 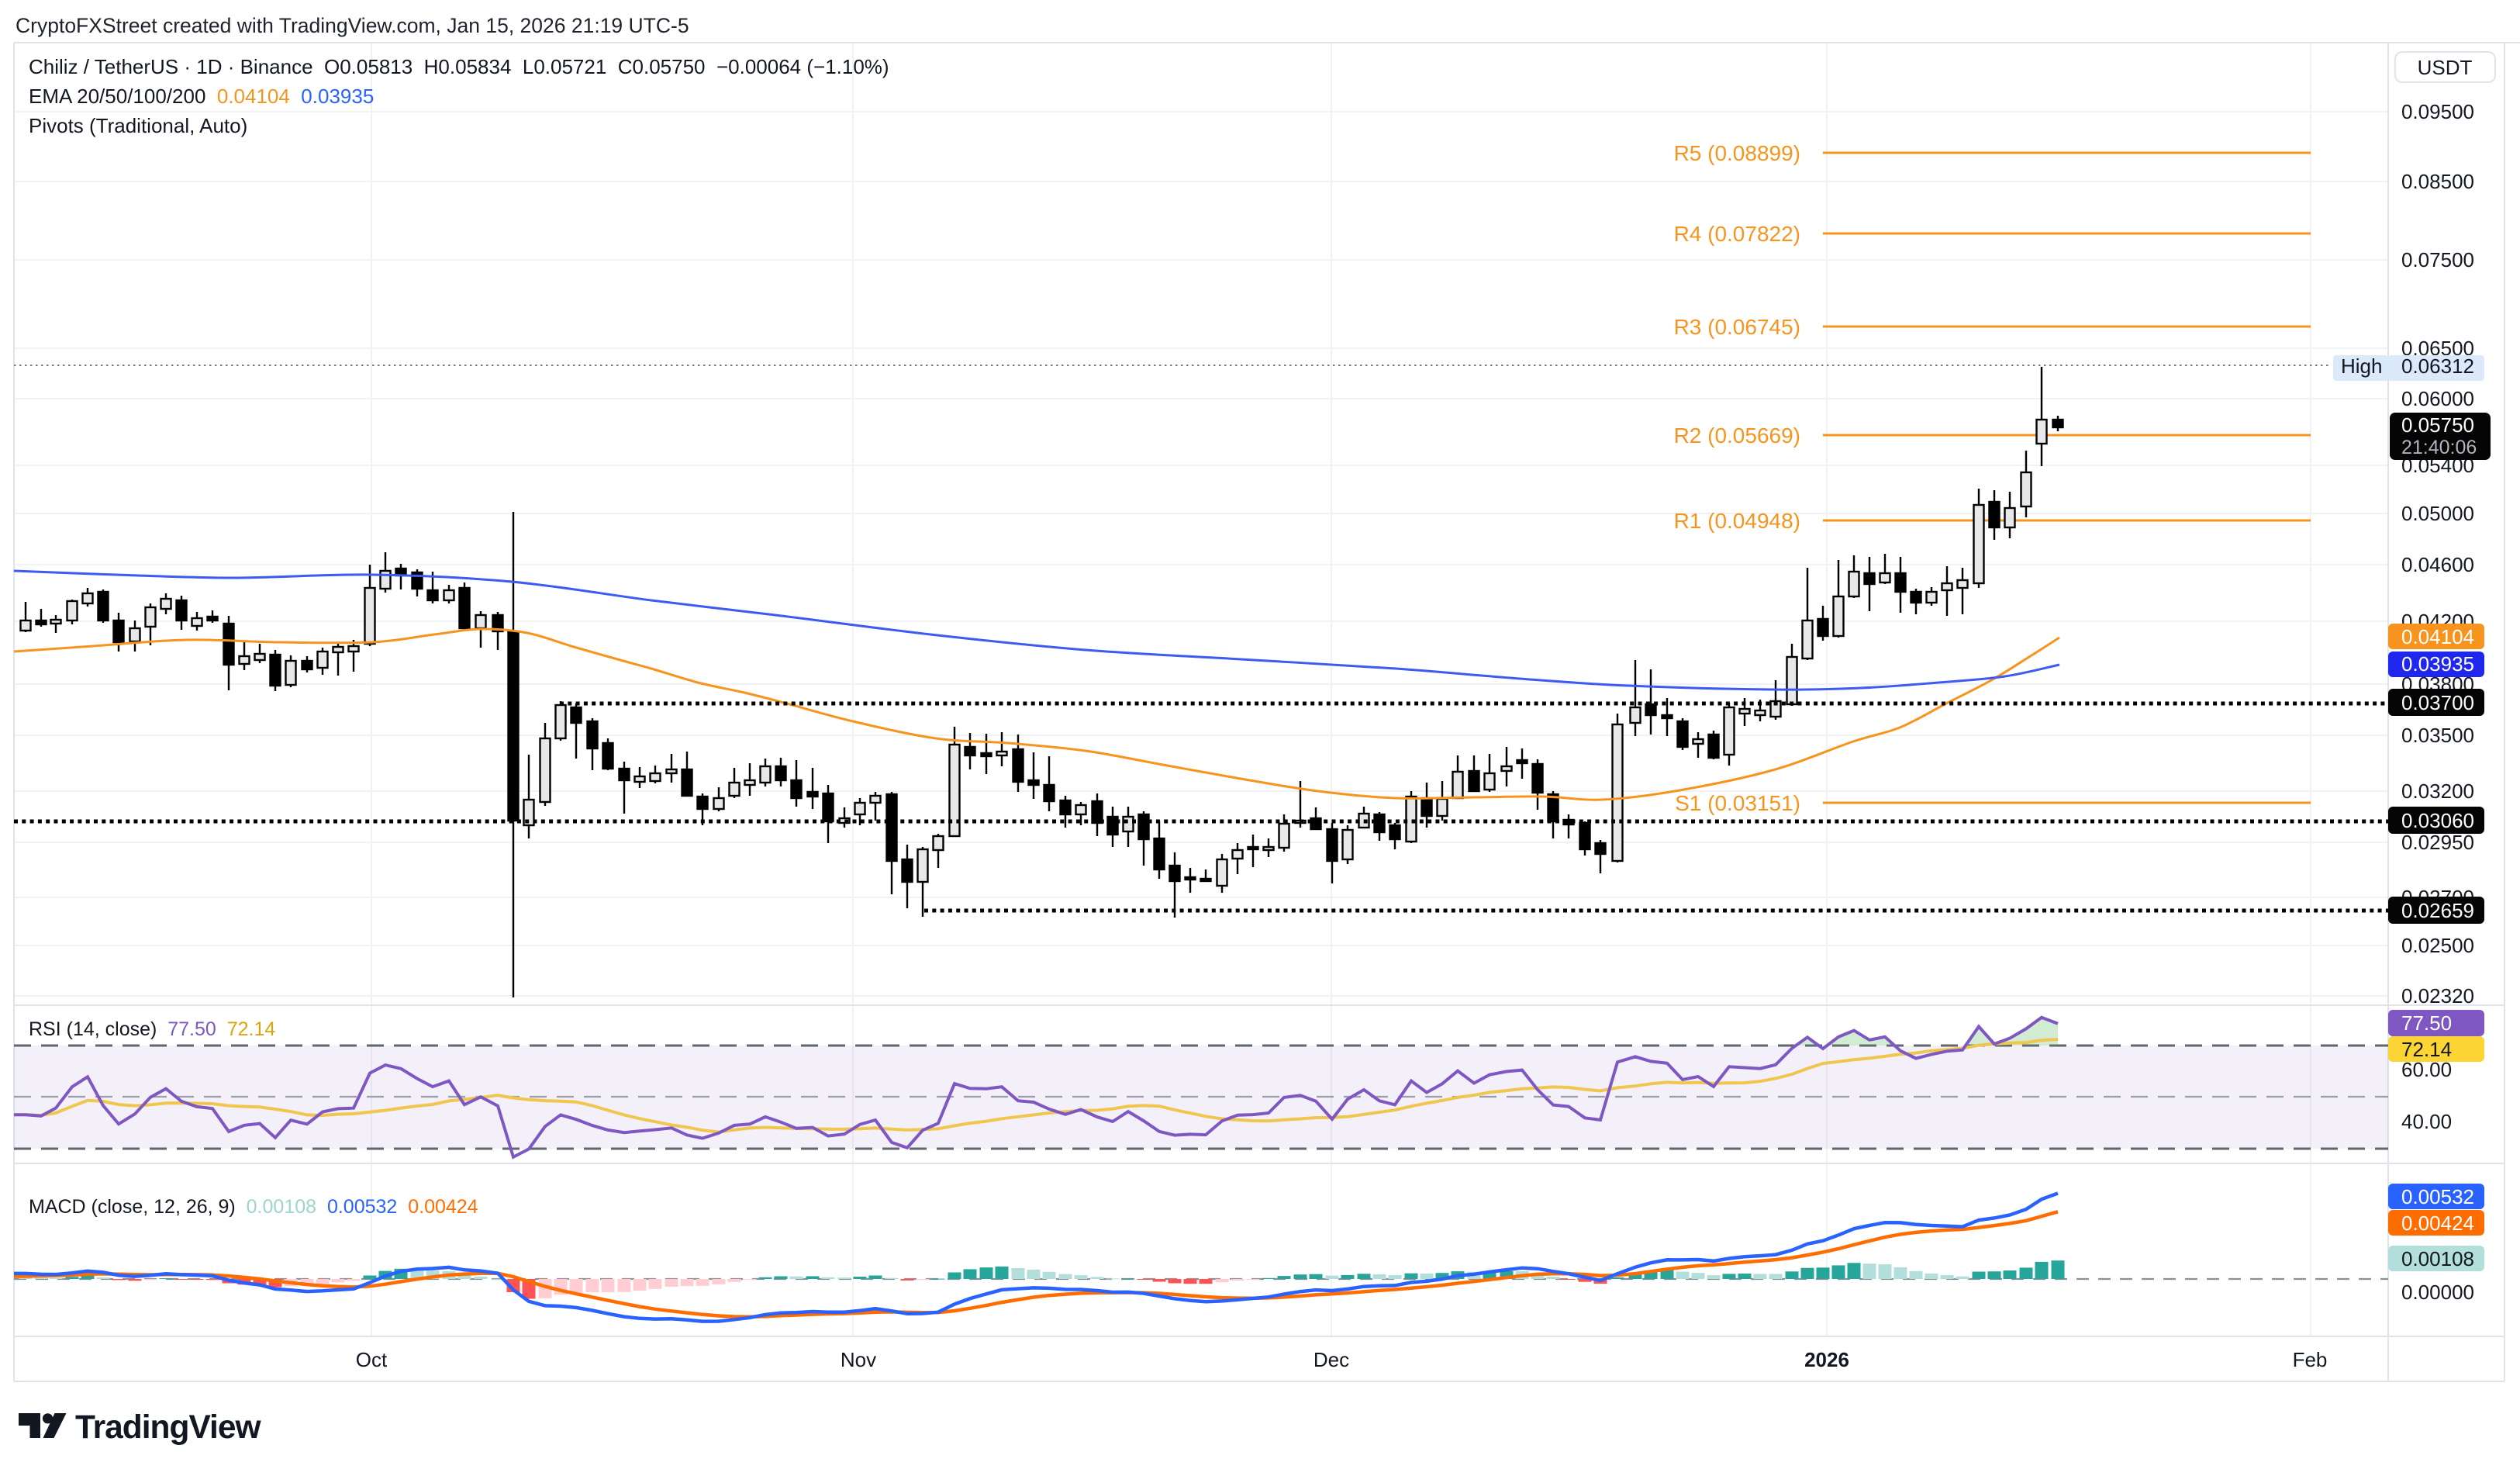 I want to click on svg-text: 0.03500, so click(x=2437, y=735).